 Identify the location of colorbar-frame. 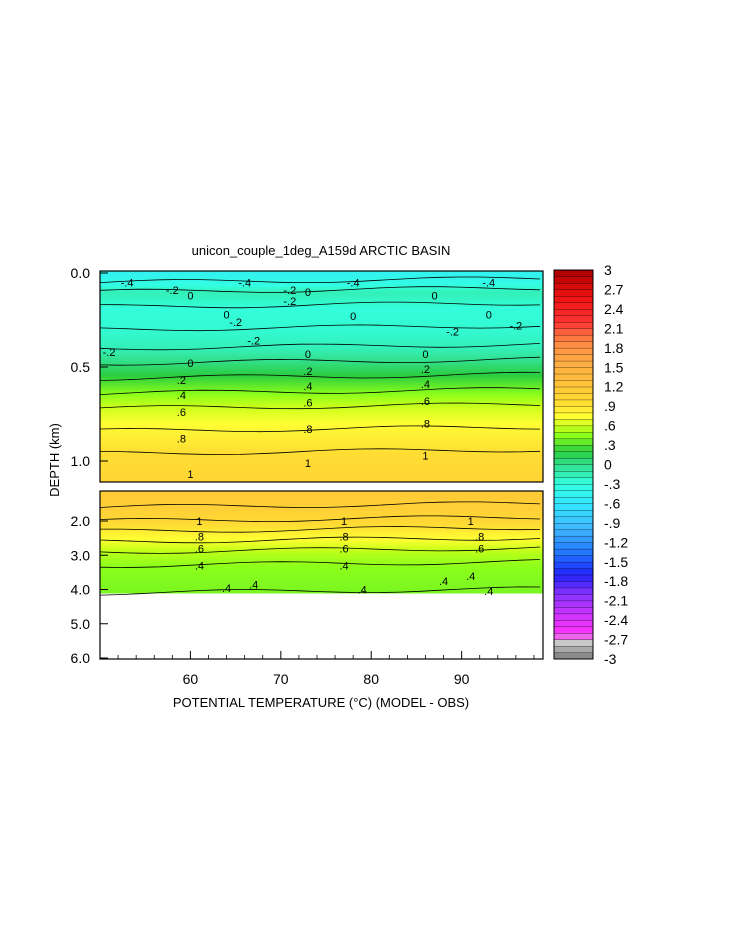
(573, 464).